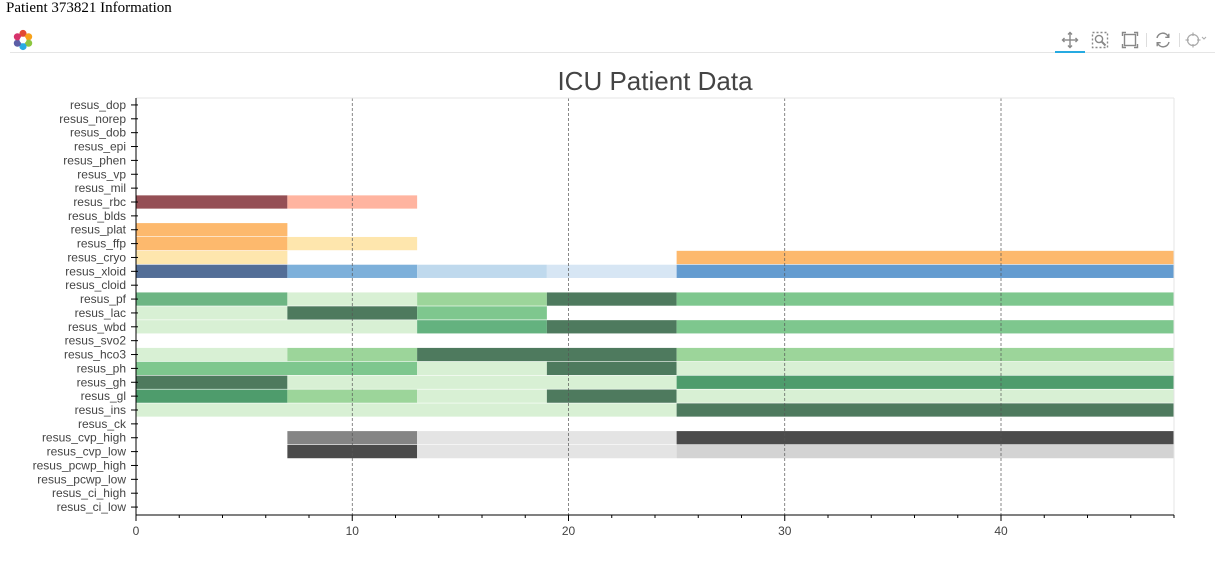  I want to click on y-tick-label-resus_ph: resus_ph, so click(101, 368).